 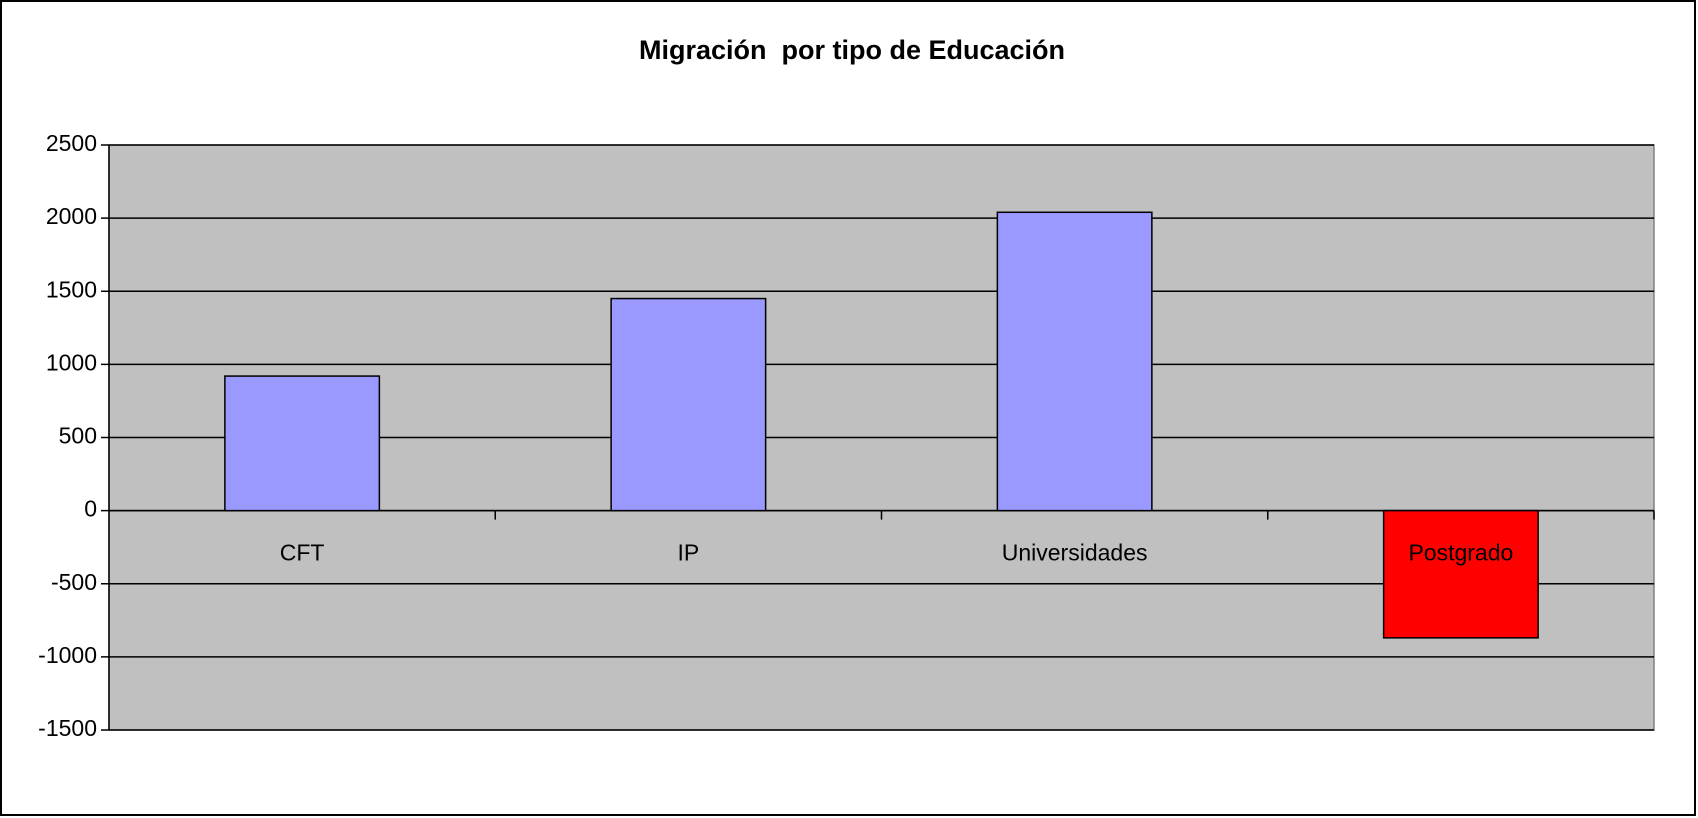 What do you see at coordinates (71, 143) in the screenshot?
I see `y-tick-label: 2500` at bounding box center [71, 143].